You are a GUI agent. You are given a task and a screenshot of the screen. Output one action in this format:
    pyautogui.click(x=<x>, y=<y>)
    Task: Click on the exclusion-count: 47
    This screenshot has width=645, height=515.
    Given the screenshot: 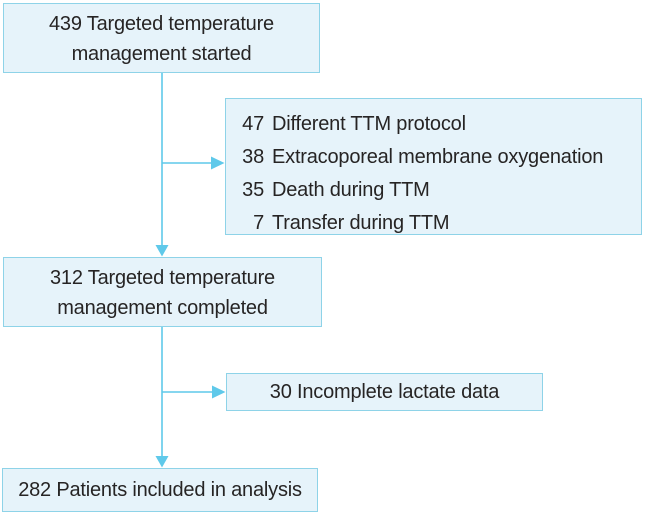 What is the action you would take?
    pyautogui.click(x=253, y=124)
    